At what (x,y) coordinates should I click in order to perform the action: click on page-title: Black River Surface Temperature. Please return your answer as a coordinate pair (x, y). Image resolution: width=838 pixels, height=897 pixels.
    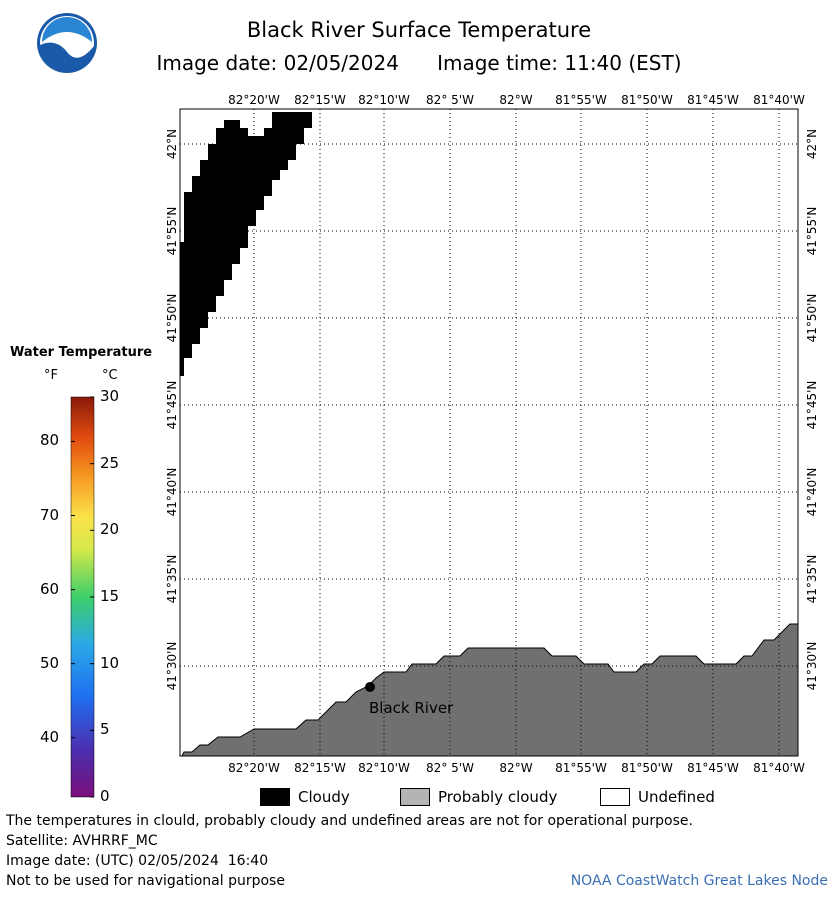
    Looking at the image, I should click on (419, 30).